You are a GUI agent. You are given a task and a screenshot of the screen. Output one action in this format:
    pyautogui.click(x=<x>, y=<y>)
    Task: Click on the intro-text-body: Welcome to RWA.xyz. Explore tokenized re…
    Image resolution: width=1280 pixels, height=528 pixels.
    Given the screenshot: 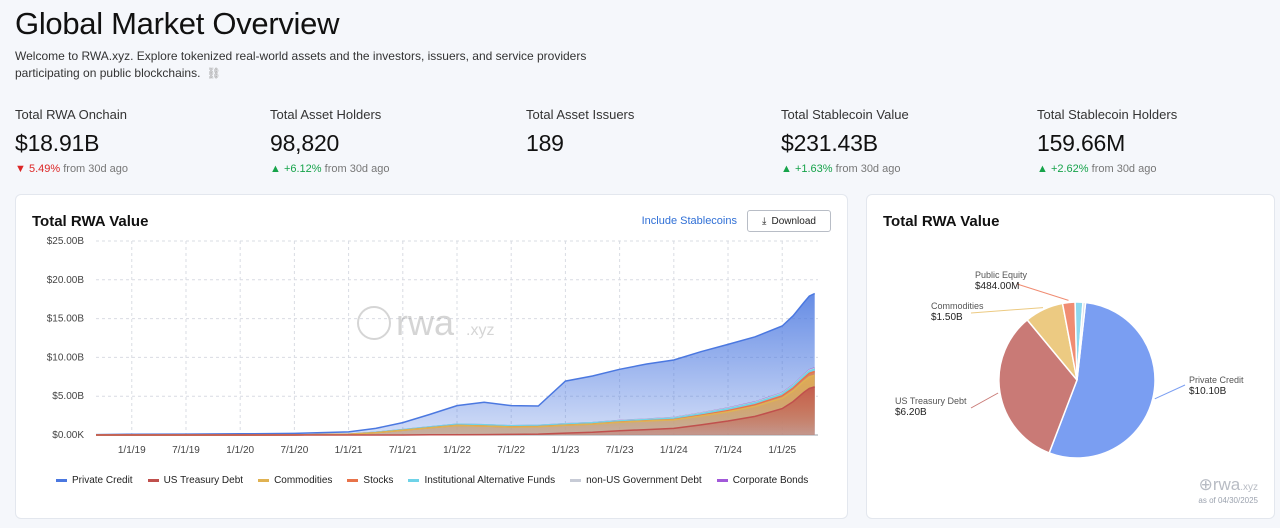 What is the action you would take?
    pyautogui.click(x=301, y=64)
    